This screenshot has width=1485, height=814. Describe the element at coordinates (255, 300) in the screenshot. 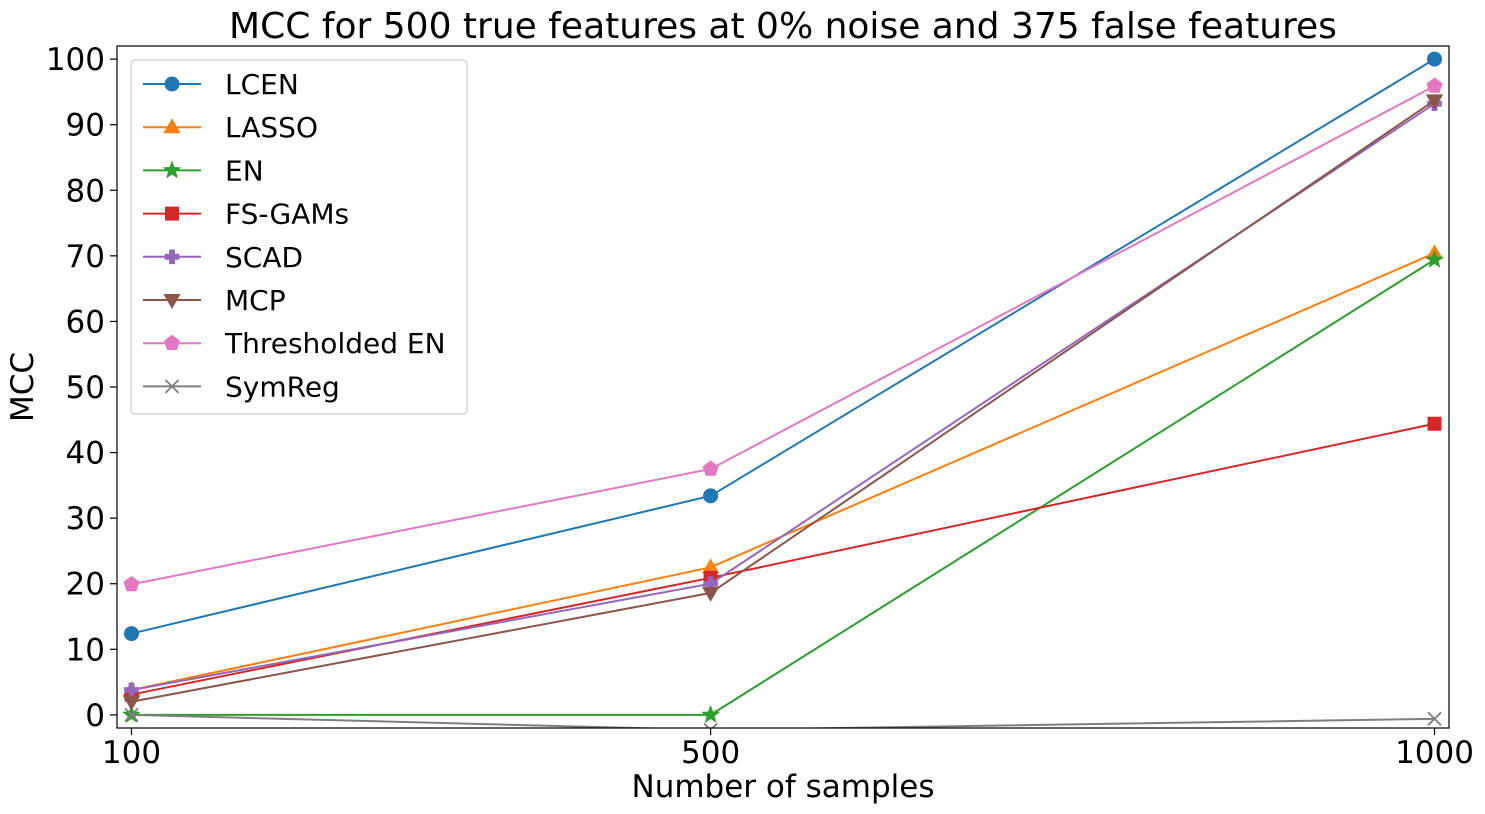

I see `legend-label: MCP` at that location.